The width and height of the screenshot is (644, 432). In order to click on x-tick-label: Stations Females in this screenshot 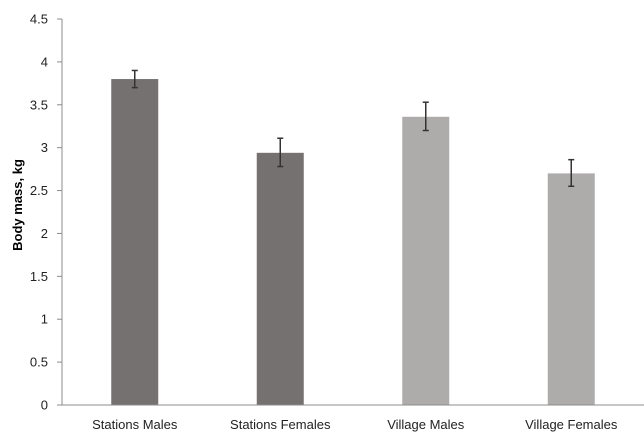, I will do `click(280, 424)`.